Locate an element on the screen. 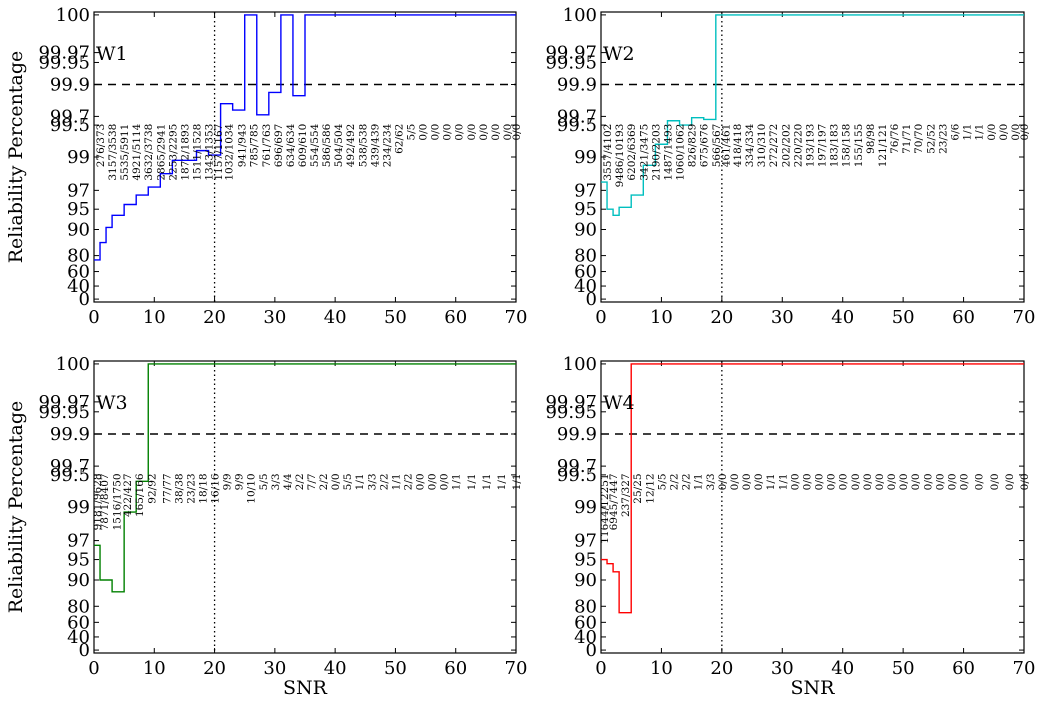  count-label: 439/439 is located at coordinates (375, 146).